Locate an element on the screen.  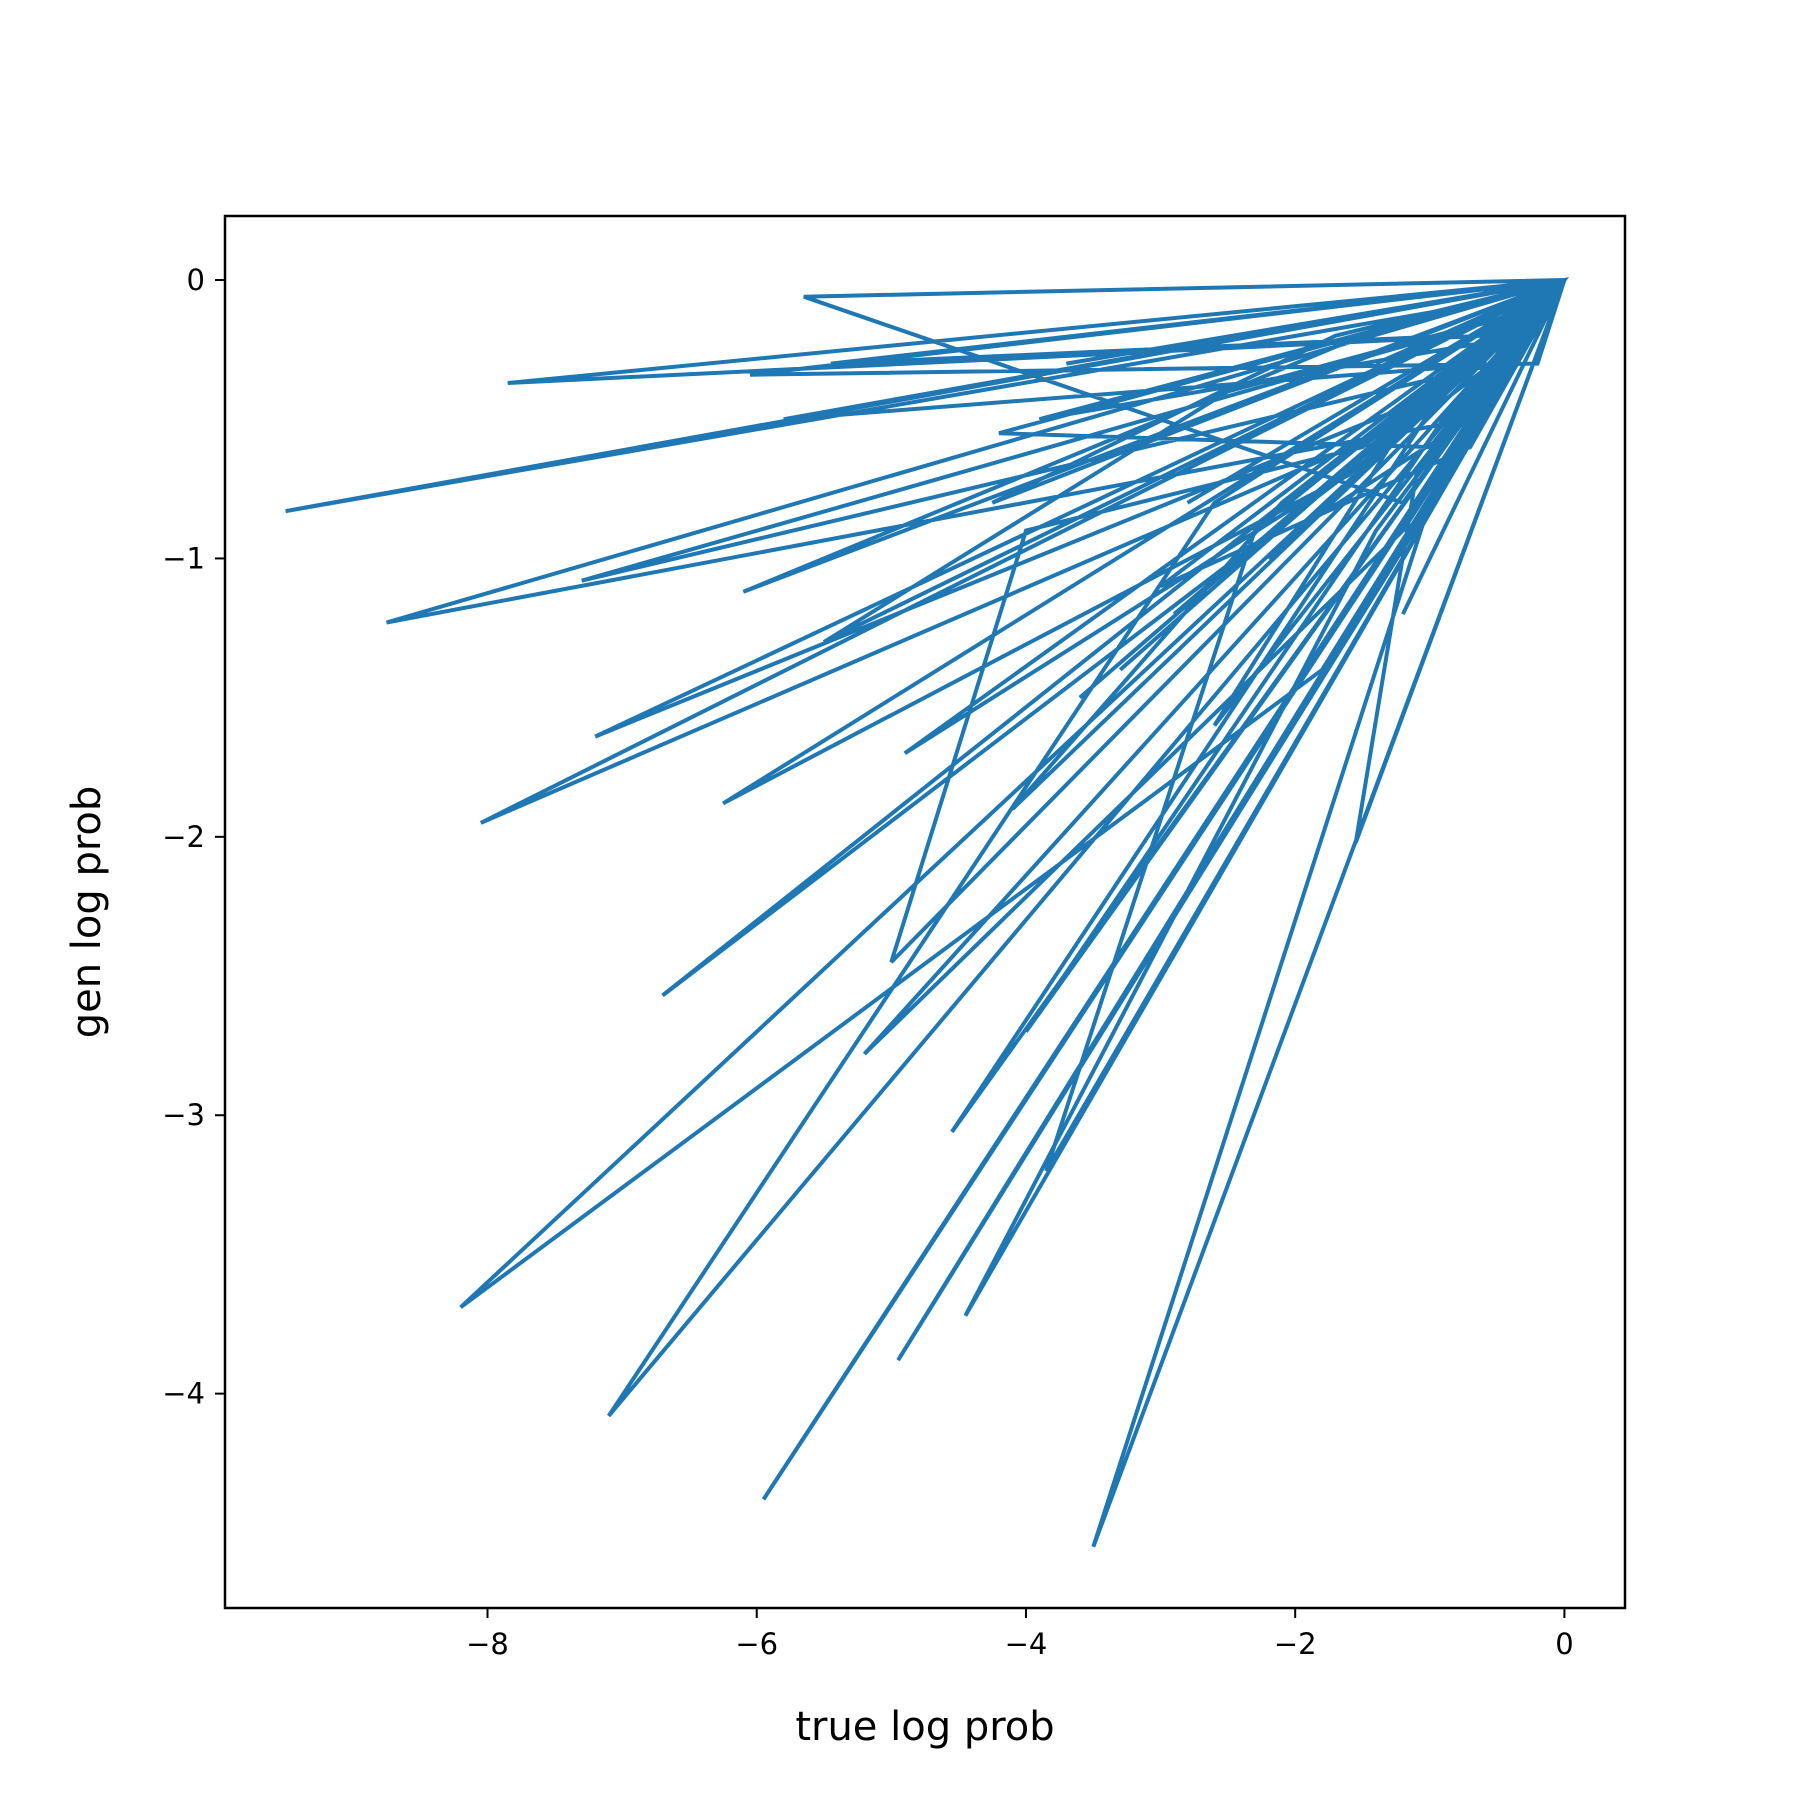
x-tick-label: −2 is located at coordinates (1295, 1644).